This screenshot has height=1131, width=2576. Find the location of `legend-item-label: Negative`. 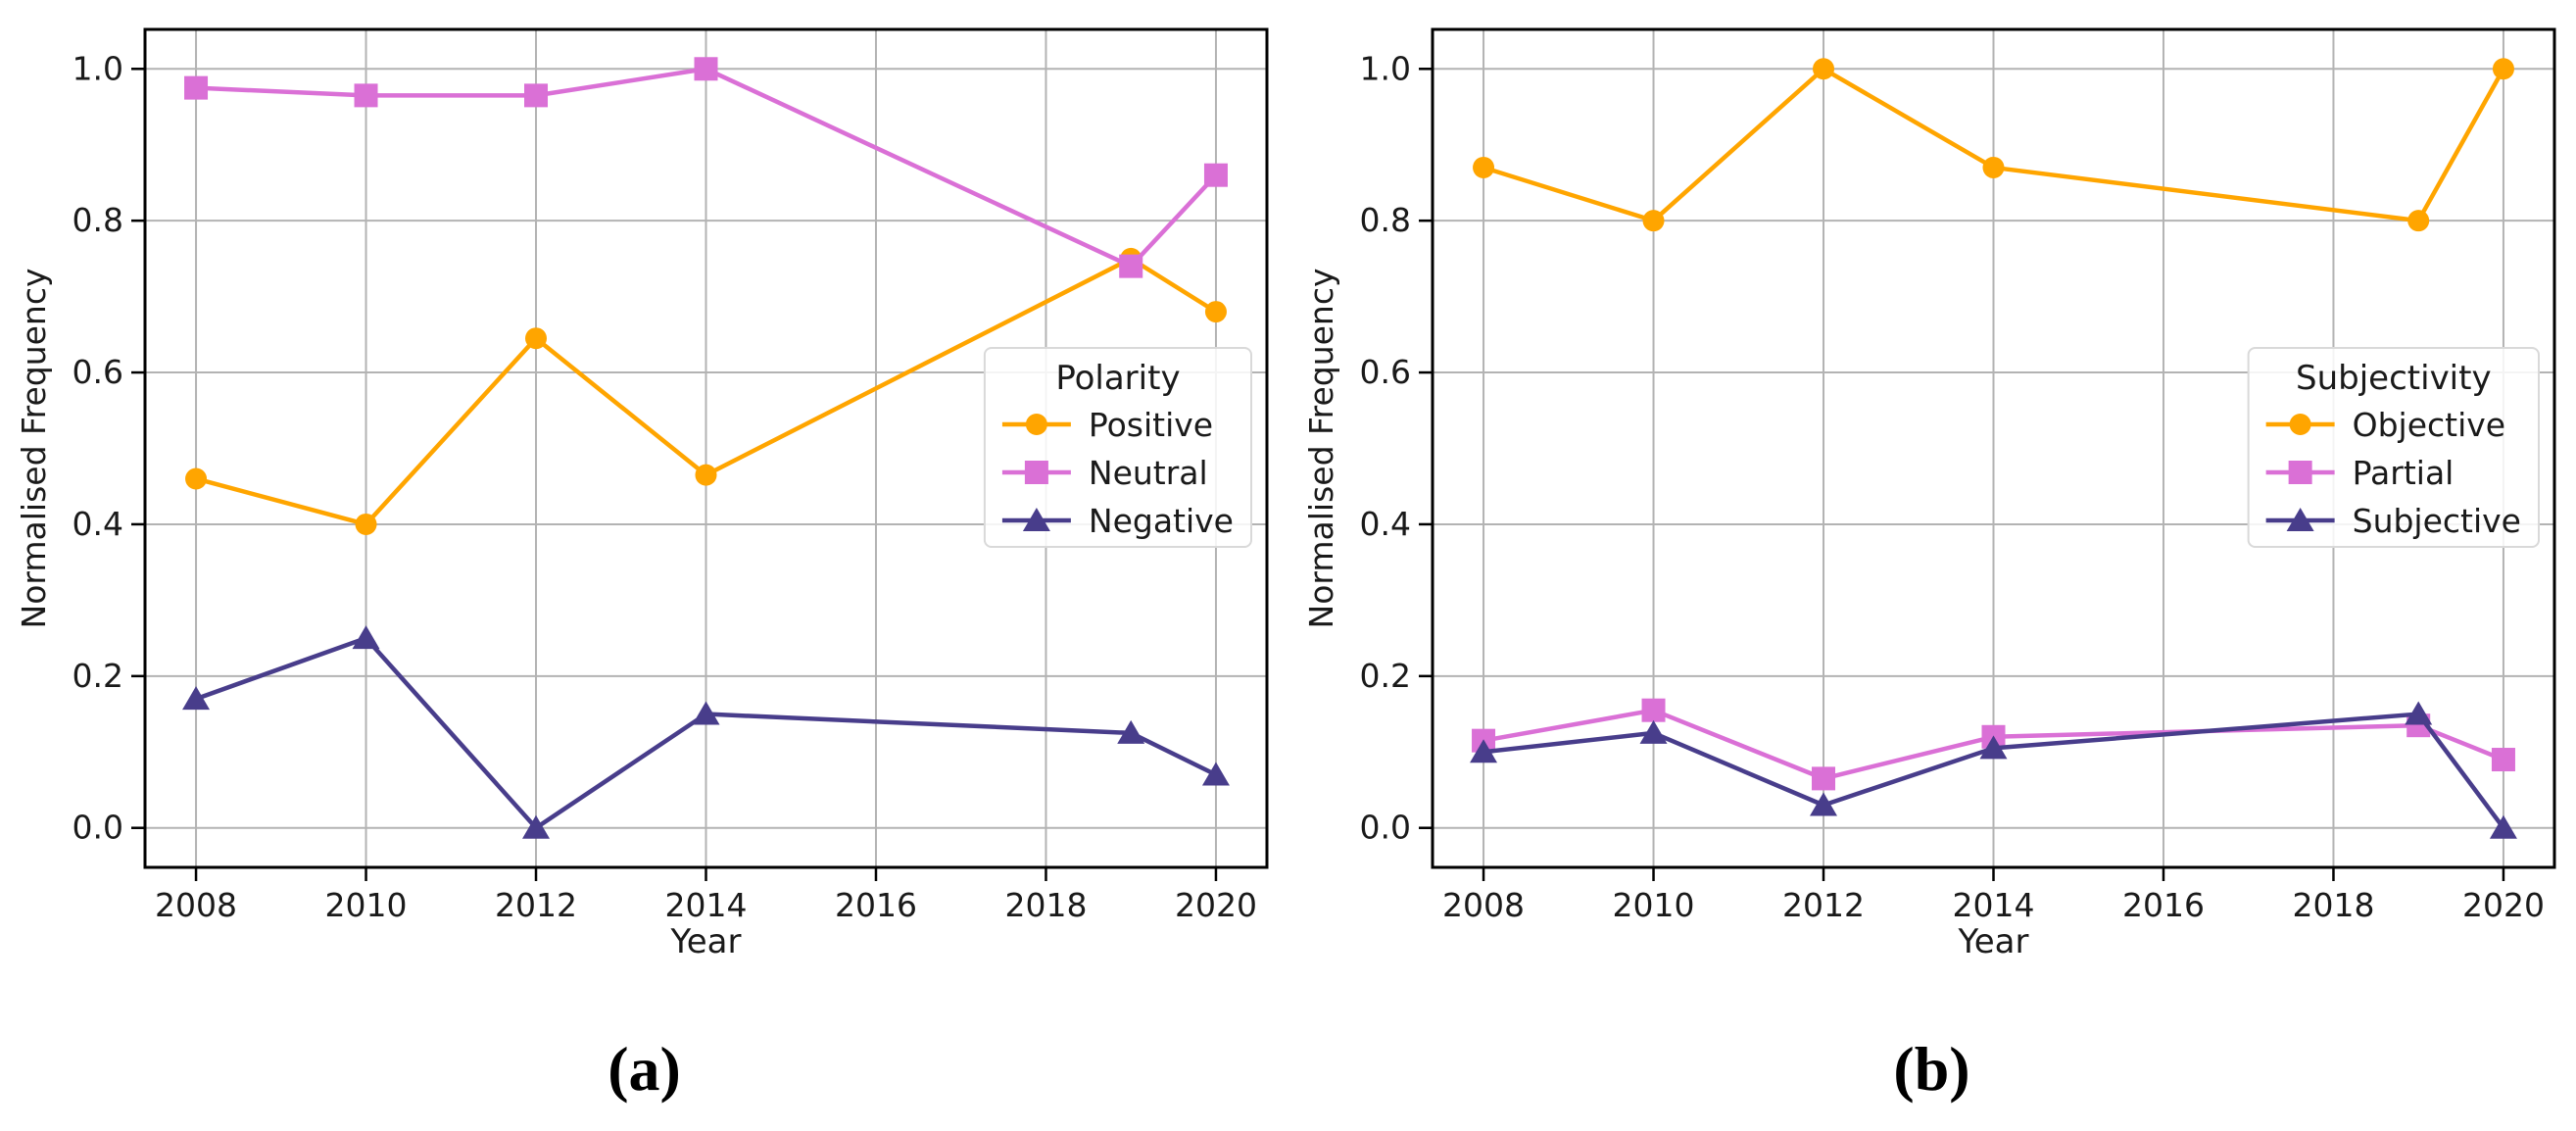

legend-item-label: Negative is located at coordinates (1161, 521).